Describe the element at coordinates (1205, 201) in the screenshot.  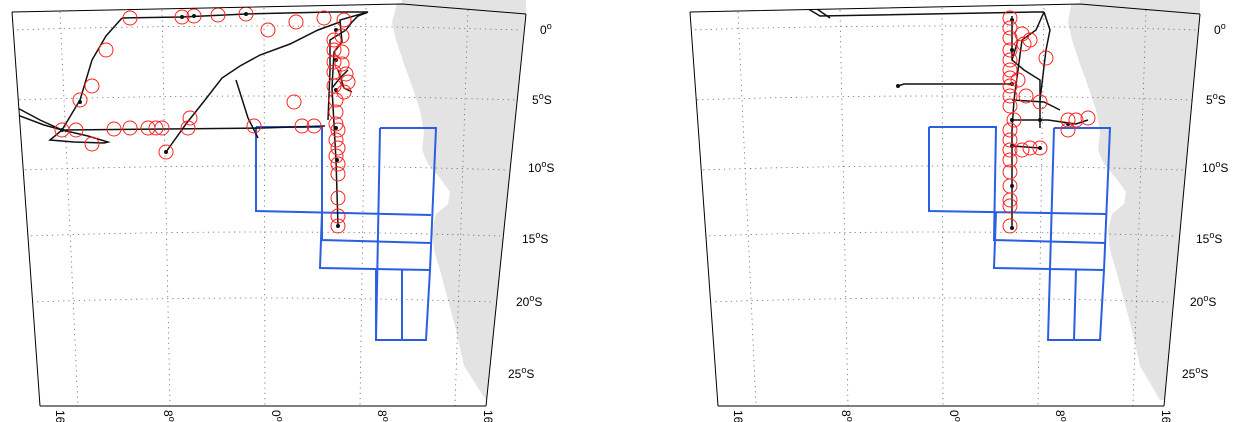
I see `lat-labels-right: 0o 5oS 10oS 15oS 20oS 25oS` at that location.